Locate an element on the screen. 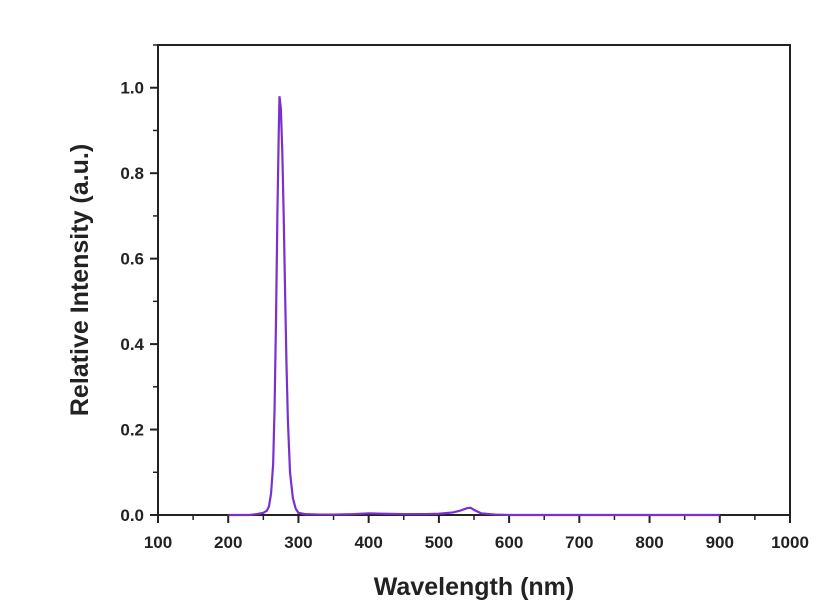 Image resolution: width=833 pixels, height=614 pixels. x-tick-label: 800 is located at coordinates (649, 542).